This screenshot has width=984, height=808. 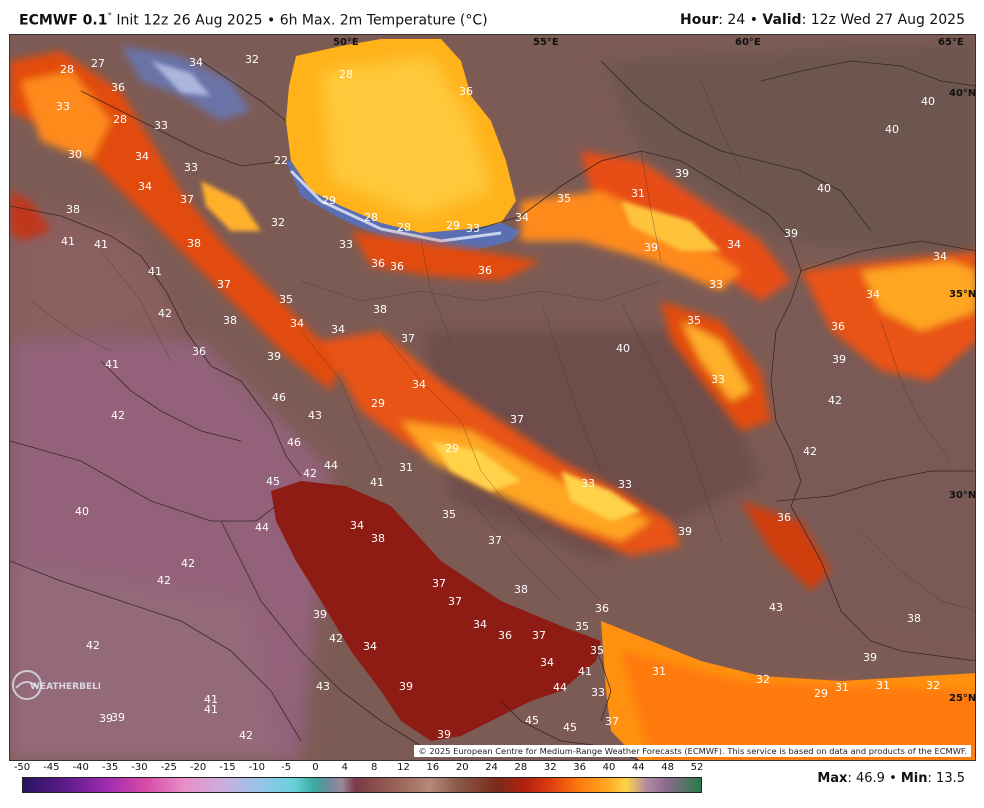 What do you see at coordinates (256, 767) in the screenshot?
I see `scale-tick-label: -10` at bounding box center [256, 767].